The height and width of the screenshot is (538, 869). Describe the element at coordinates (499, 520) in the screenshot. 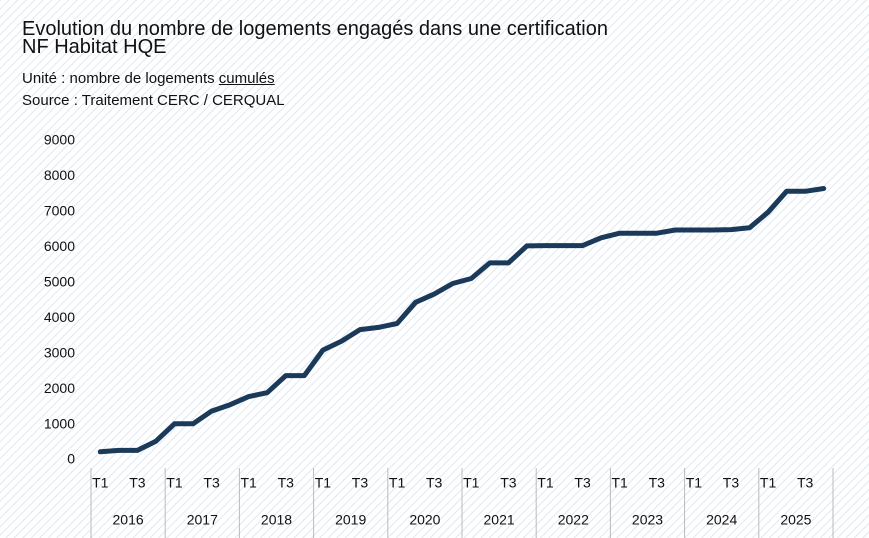

I see `year-label: 2021` at that location.